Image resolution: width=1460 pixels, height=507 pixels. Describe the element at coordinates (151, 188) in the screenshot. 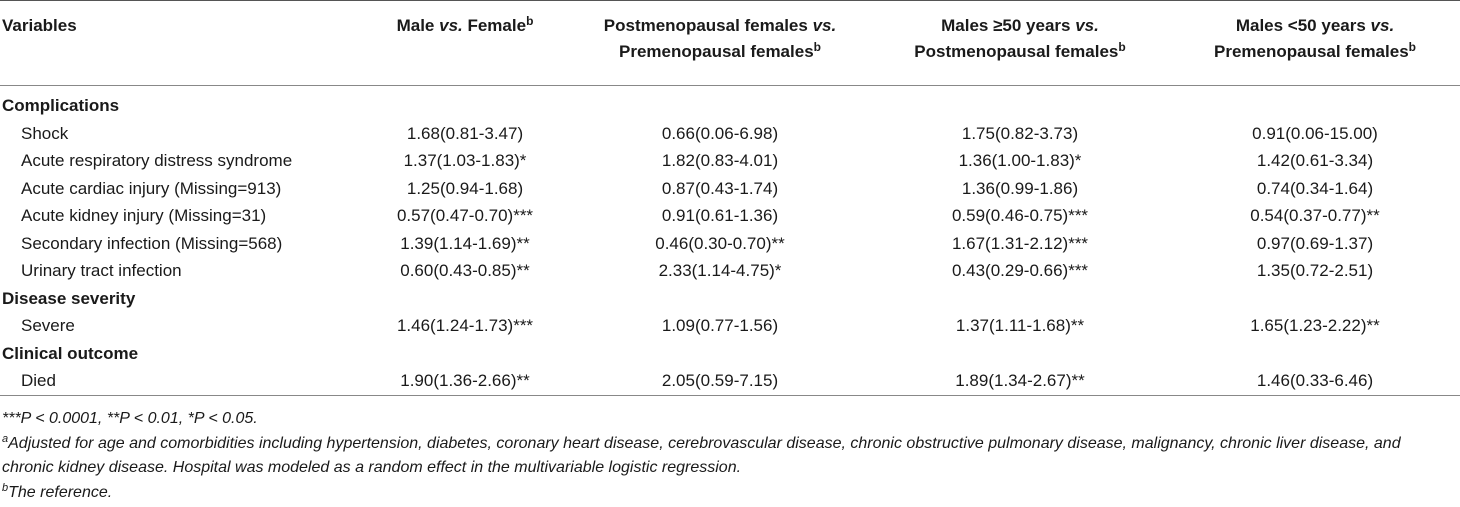

I see `row-label: Acute cardiac injury (Missing=913)` at that location.